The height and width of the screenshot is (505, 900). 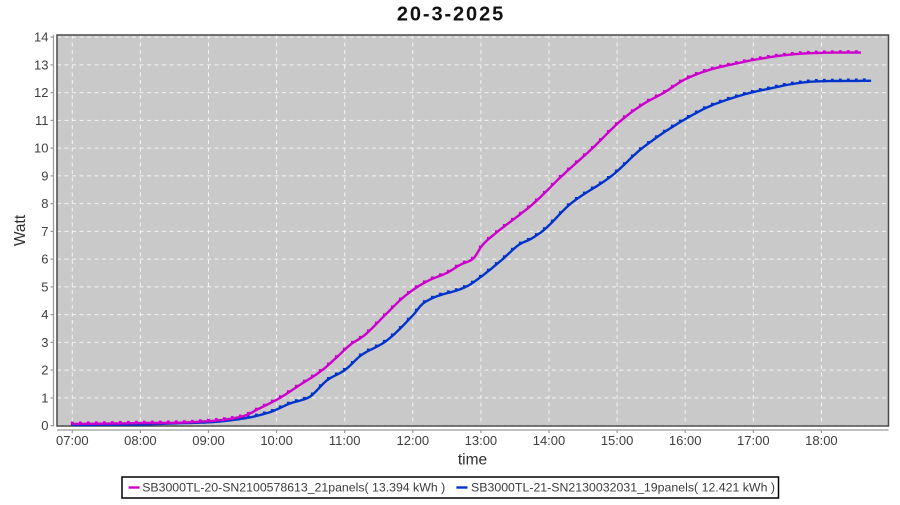 What do you see at coordinates (42, 120) in the screenshot?
I see `svg-text: 11` at bounding box center [42, 120].